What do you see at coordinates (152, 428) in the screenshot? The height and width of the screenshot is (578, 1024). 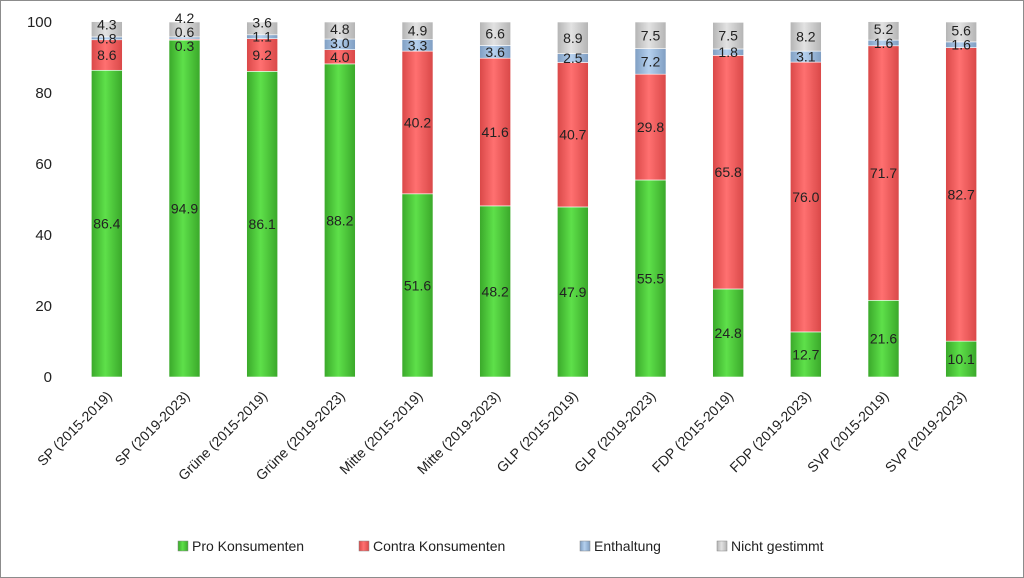 I see `x-category-label: SP (2019-2023)` at bounding box center [152, 428].